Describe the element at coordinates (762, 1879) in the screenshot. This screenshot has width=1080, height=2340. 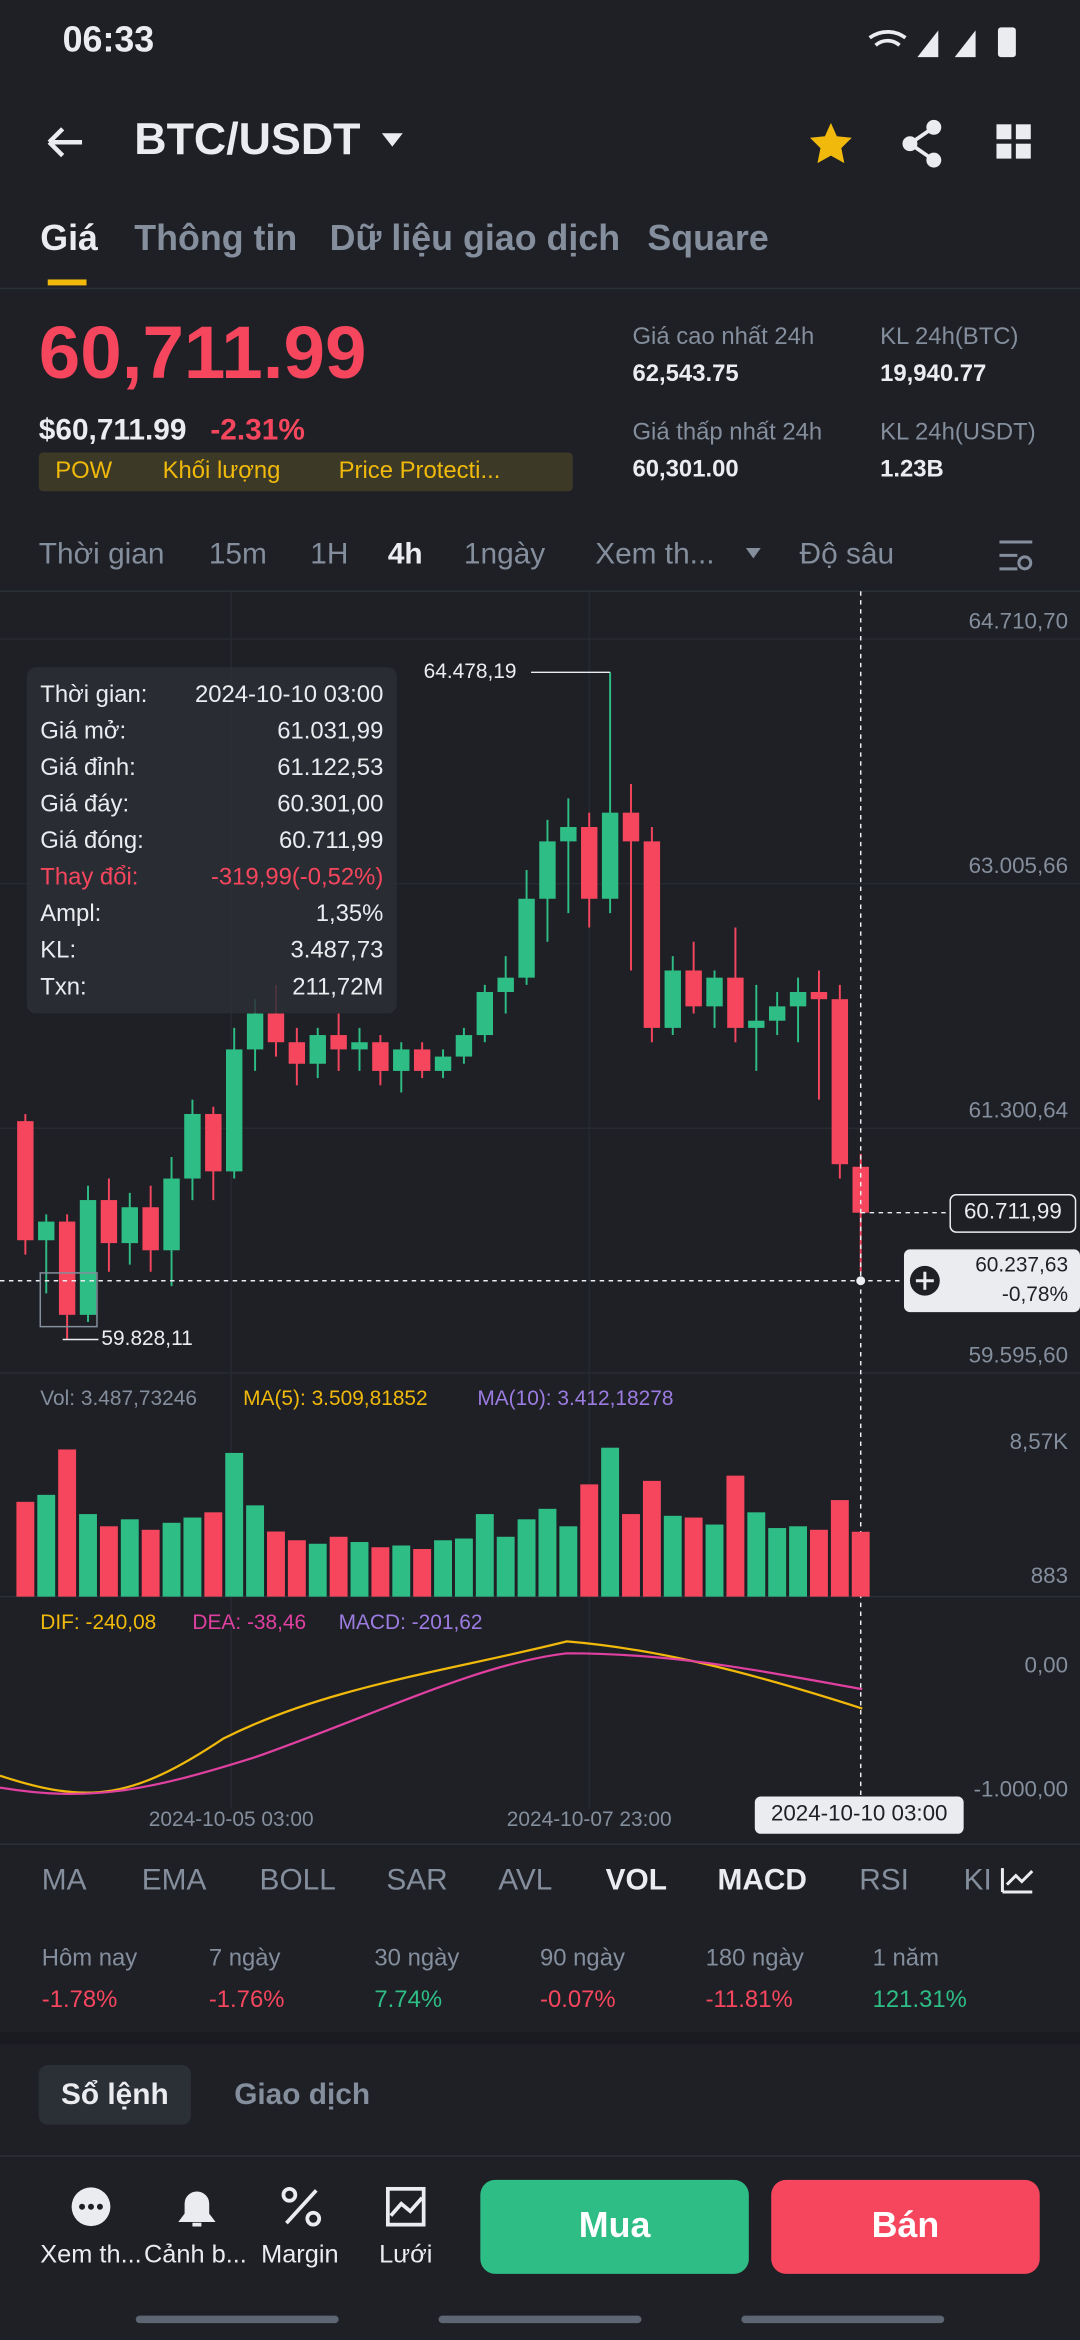
I see `indicator-tab: MACD` at that location.